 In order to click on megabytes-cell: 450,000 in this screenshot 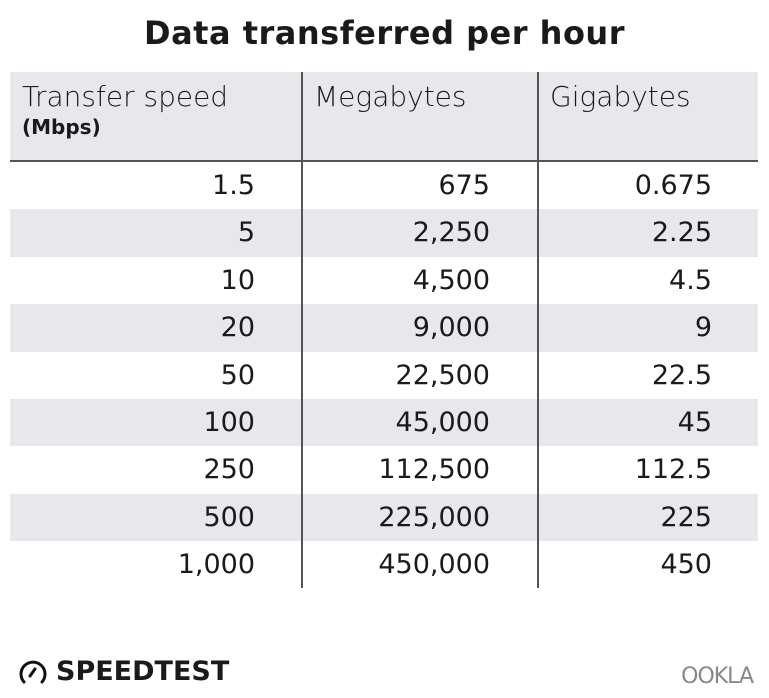, I will do `click(434, 565)`.